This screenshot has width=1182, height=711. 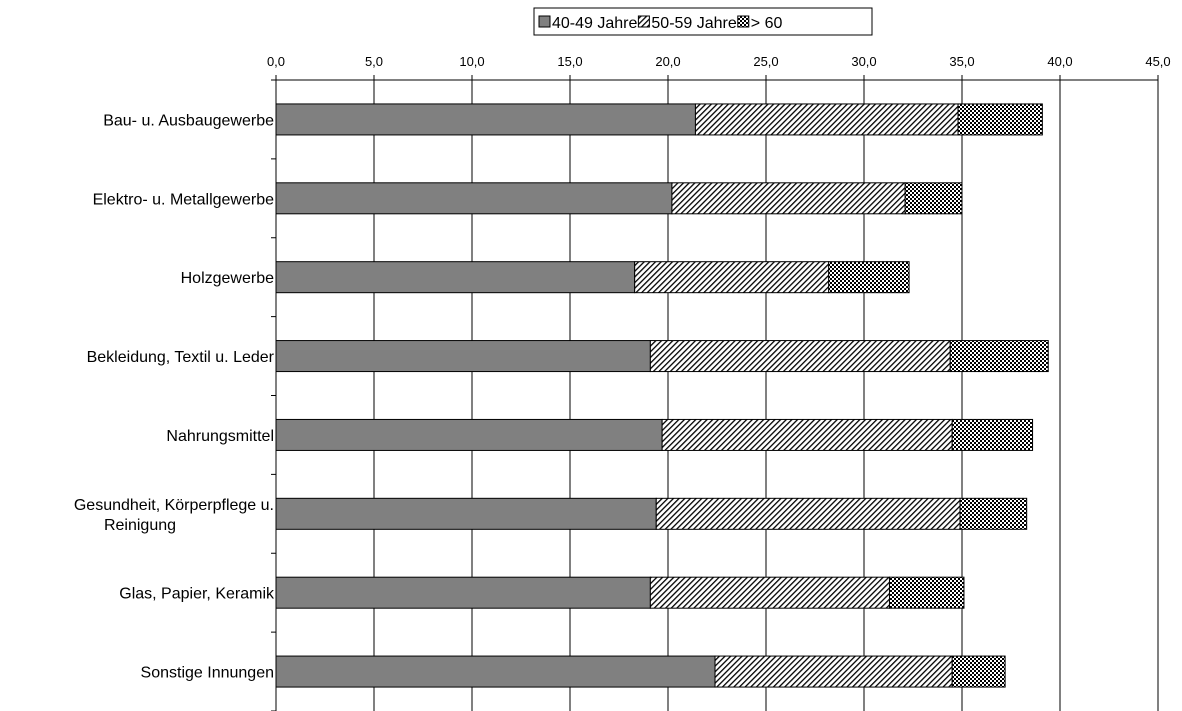 What do you see at coordinates (181, 357) in the screenshot?
I see `category-label: Bekleidung, Textil u. Leder` at bounding box center [181, 357].